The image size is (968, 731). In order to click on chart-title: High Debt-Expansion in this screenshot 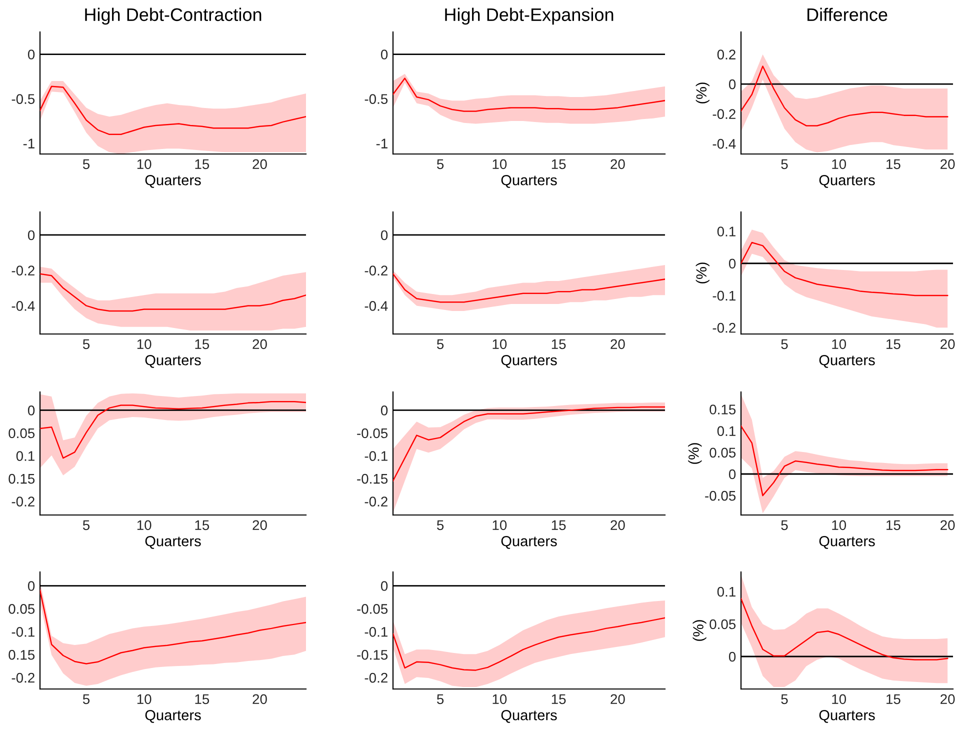, I will do `click(529, 16)`.